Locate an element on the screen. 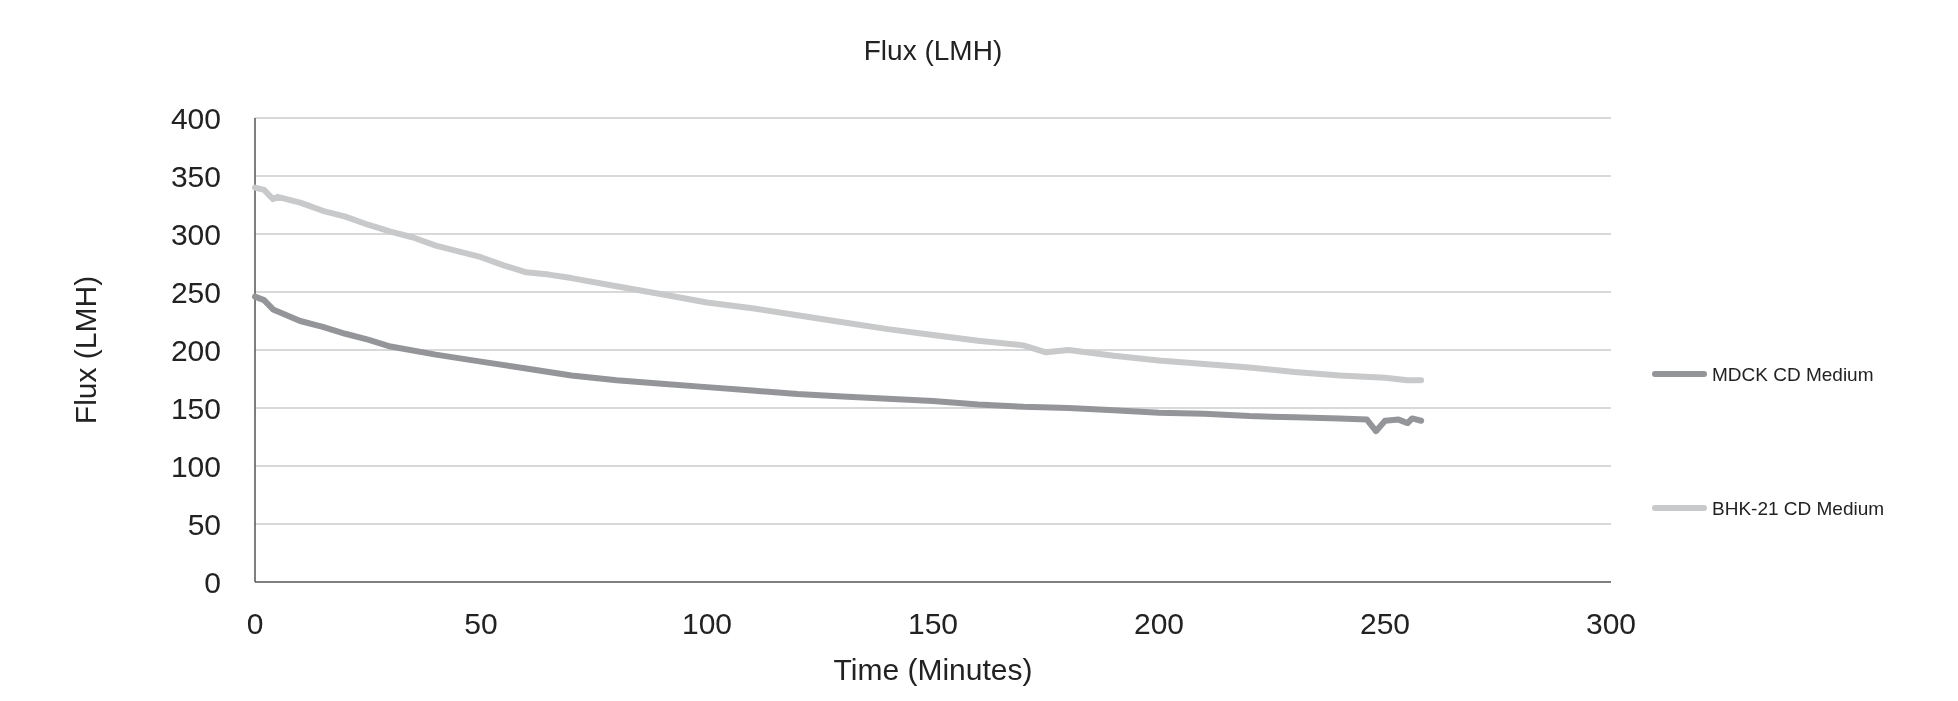  y-tick-label: 100 is located at coordinates (195, 466).